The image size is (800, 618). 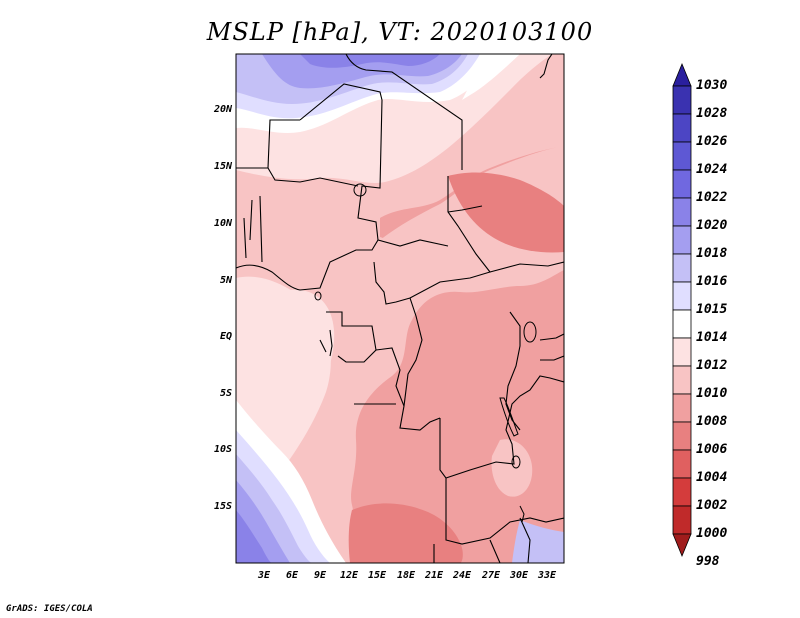 I want to click on colorbar-label: 1028, so click(x=712, y=113).